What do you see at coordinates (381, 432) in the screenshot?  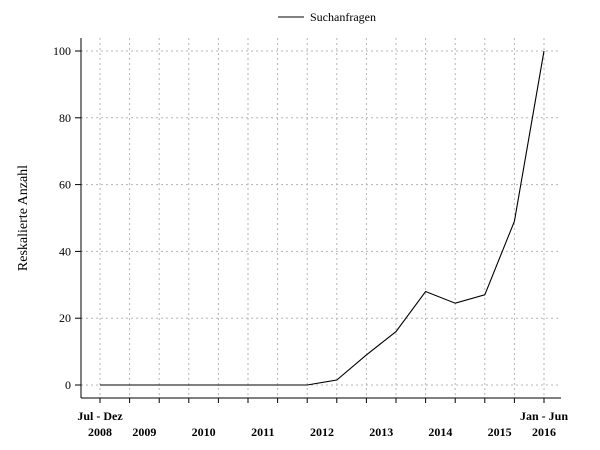 I see `x-year-label: 2013` at bounding box center [381, 432].